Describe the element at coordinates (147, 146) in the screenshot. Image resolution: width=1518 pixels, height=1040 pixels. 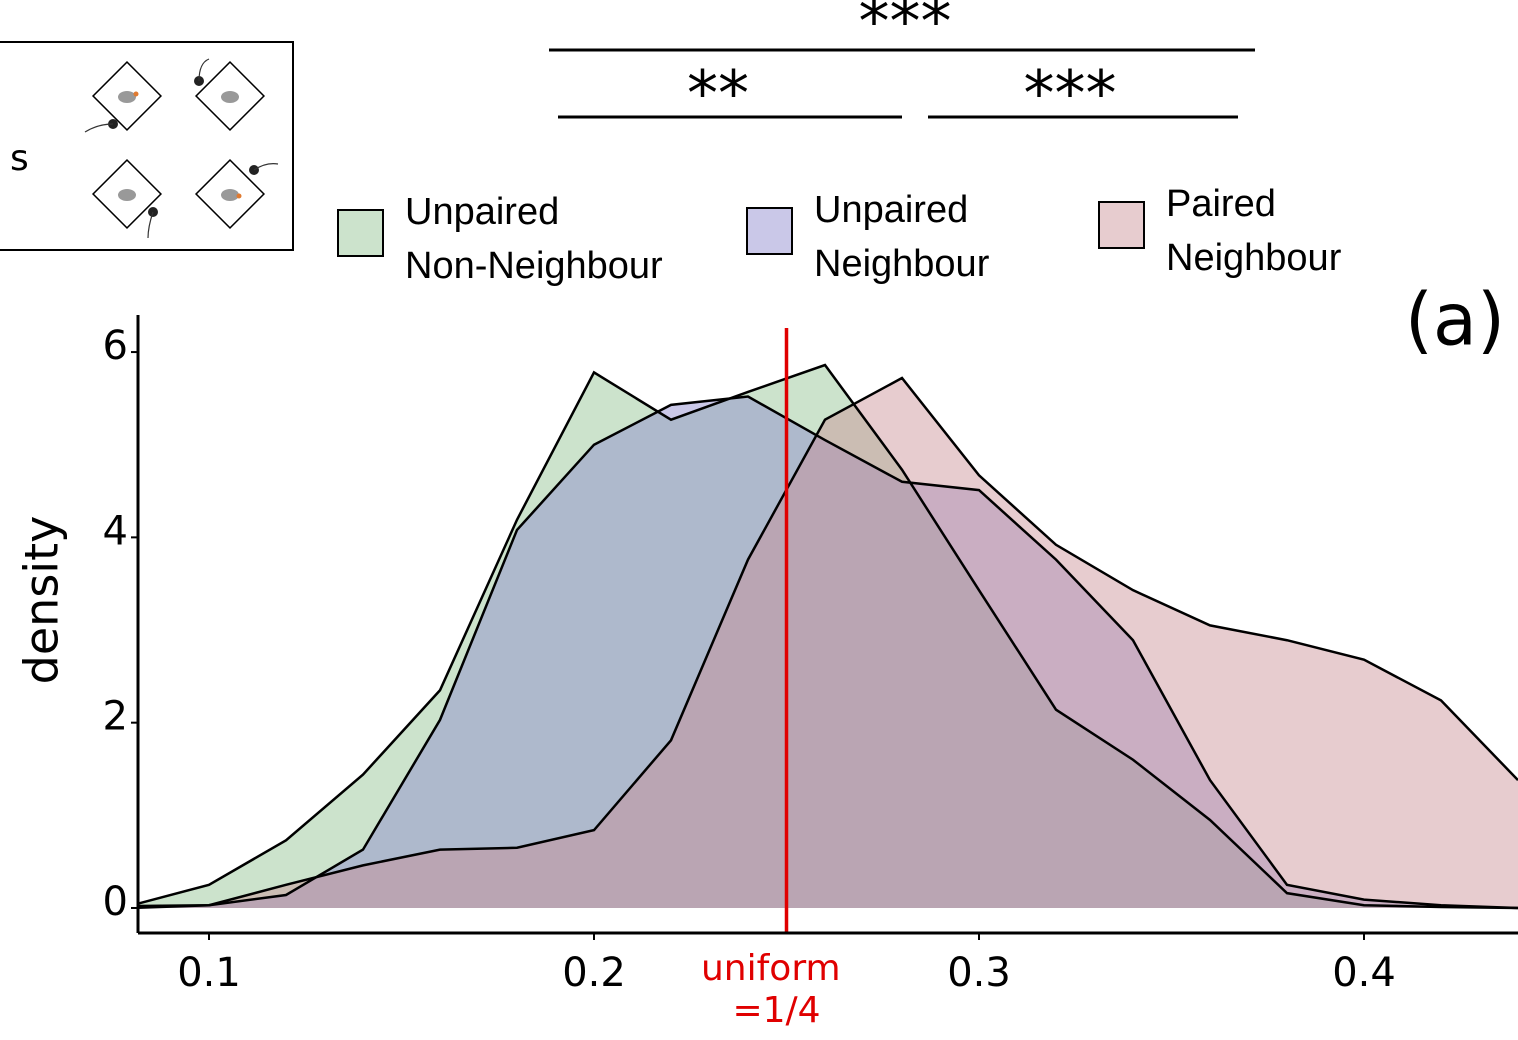
I see `inset: s` at that location.